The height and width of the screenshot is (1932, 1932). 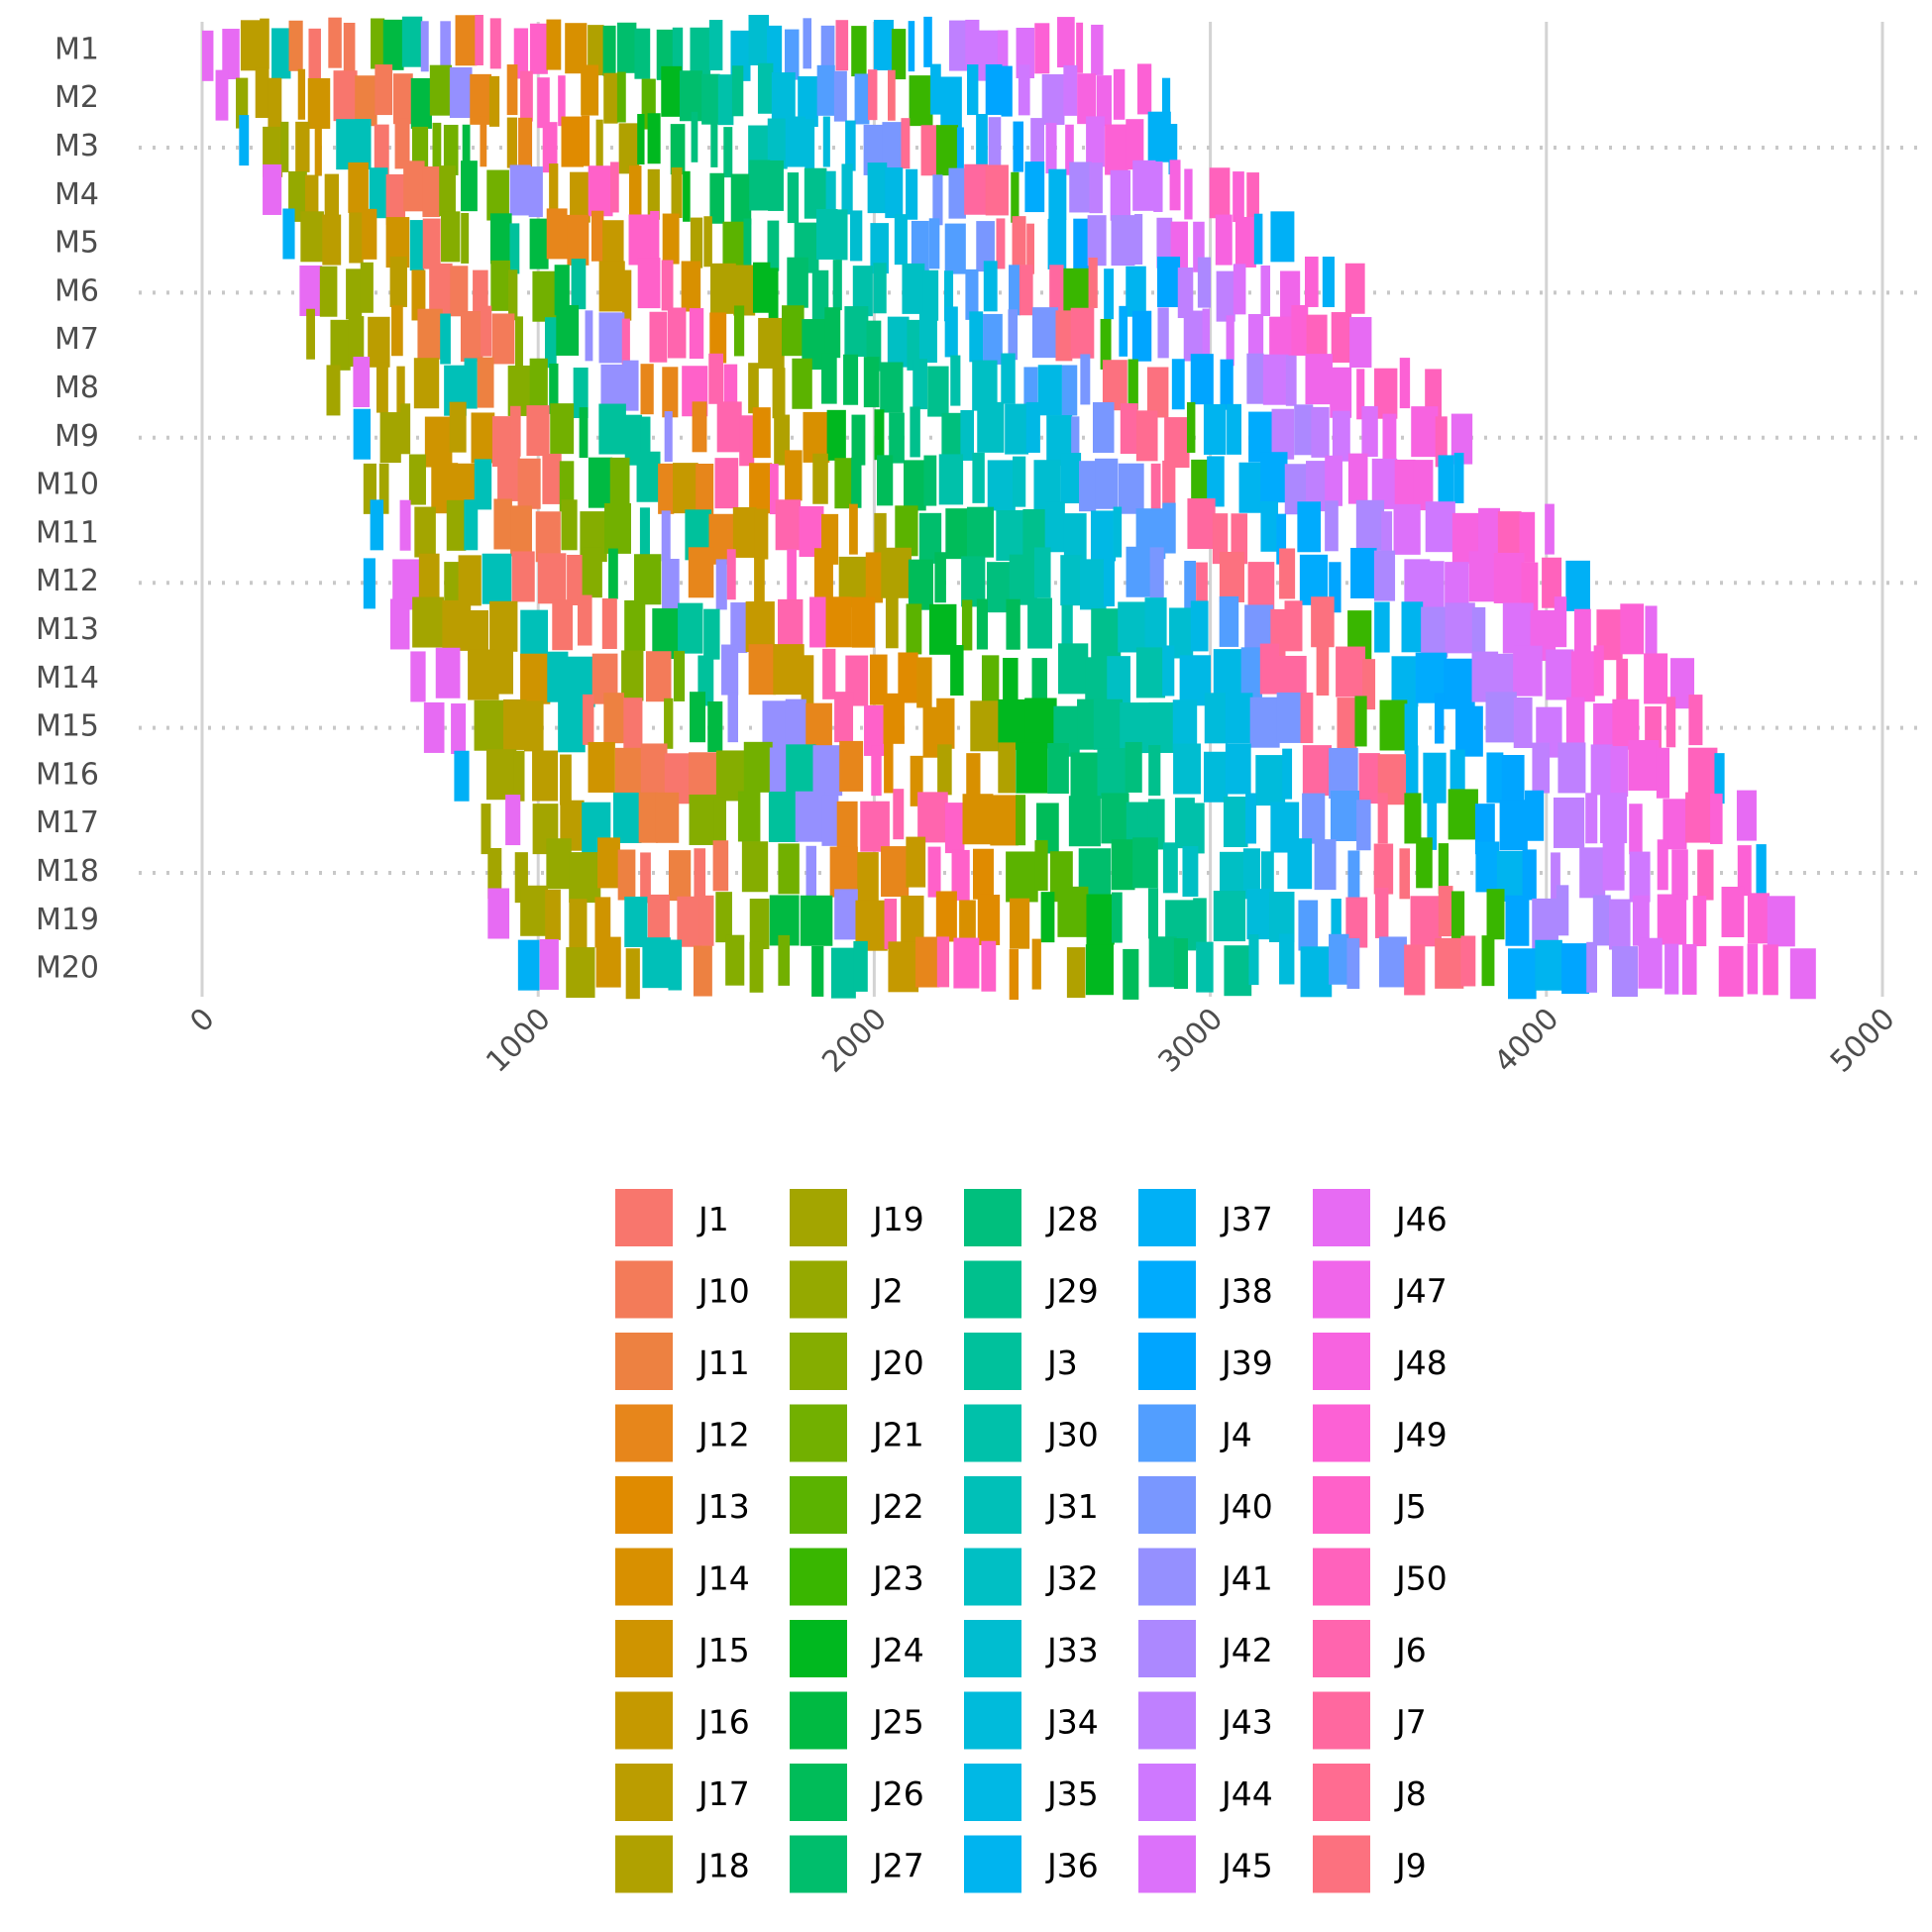 I want to click on legend-label: J45, so click(x=1246, y=1866).